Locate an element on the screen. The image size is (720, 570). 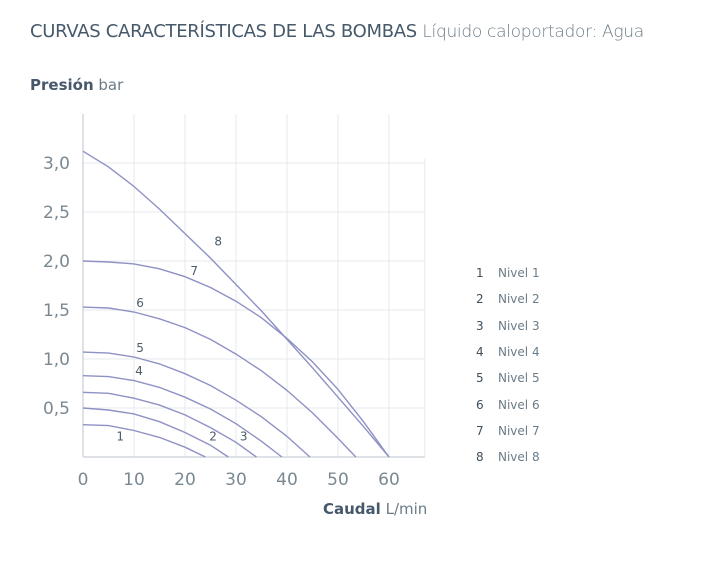
legend-number: 8 is located at coordinates (480, 457).